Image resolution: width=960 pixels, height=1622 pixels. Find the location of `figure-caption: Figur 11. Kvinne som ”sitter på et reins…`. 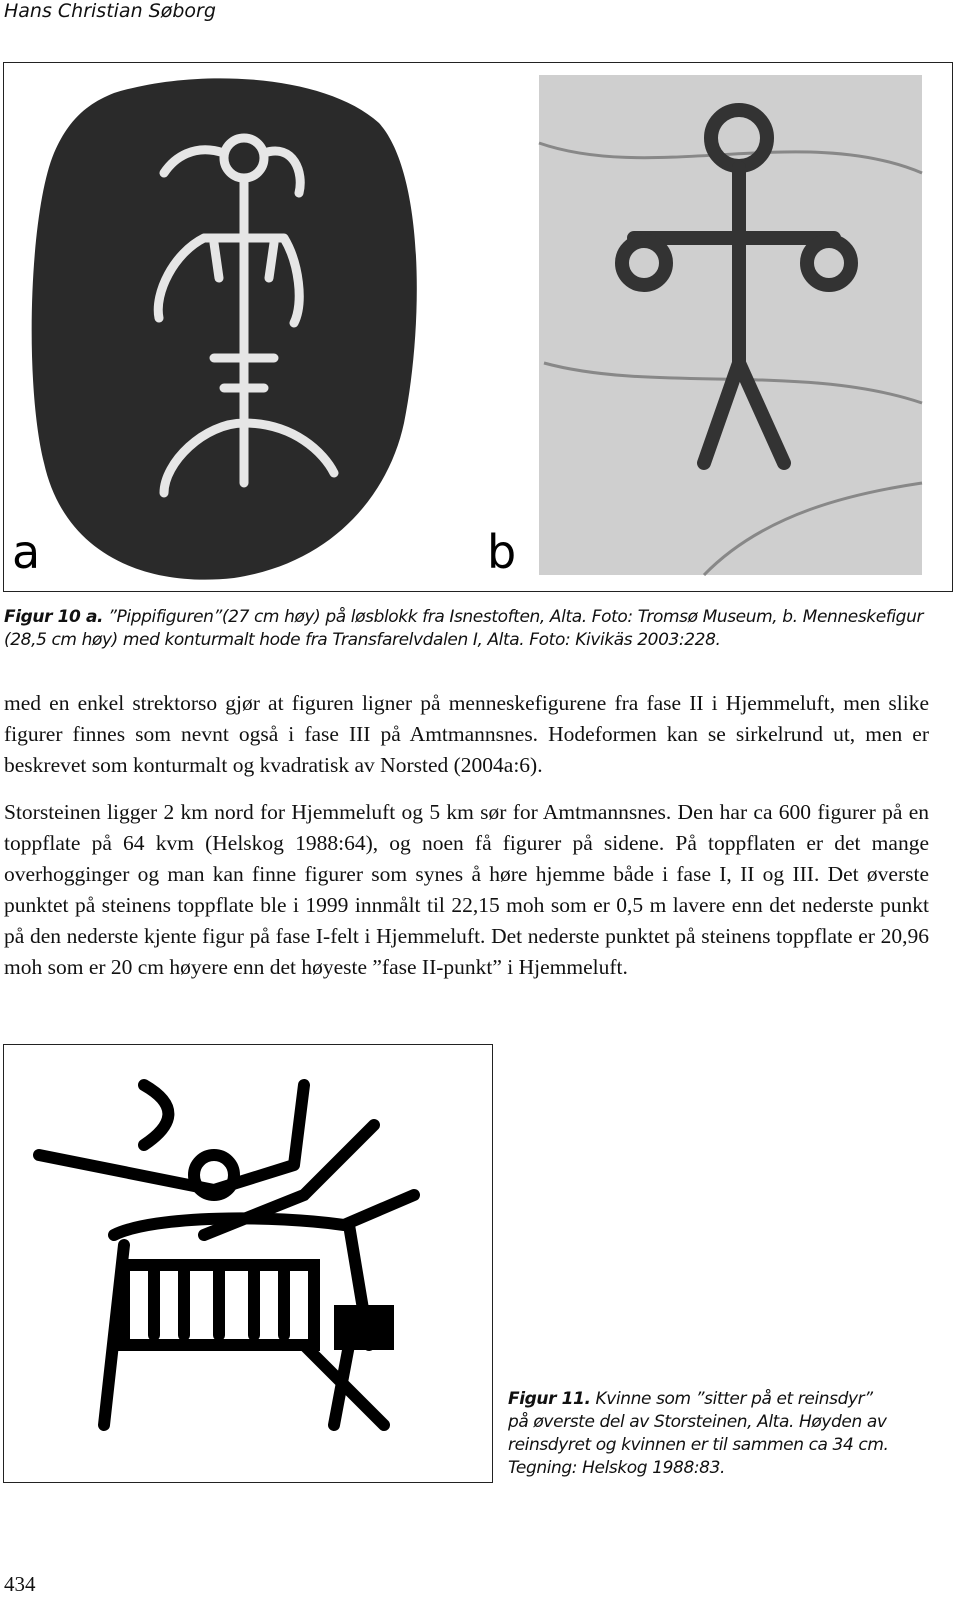

figure-caption: Figur 11. Kvinne som ”sitter på et reins… is located at coordinates (703, 1434).